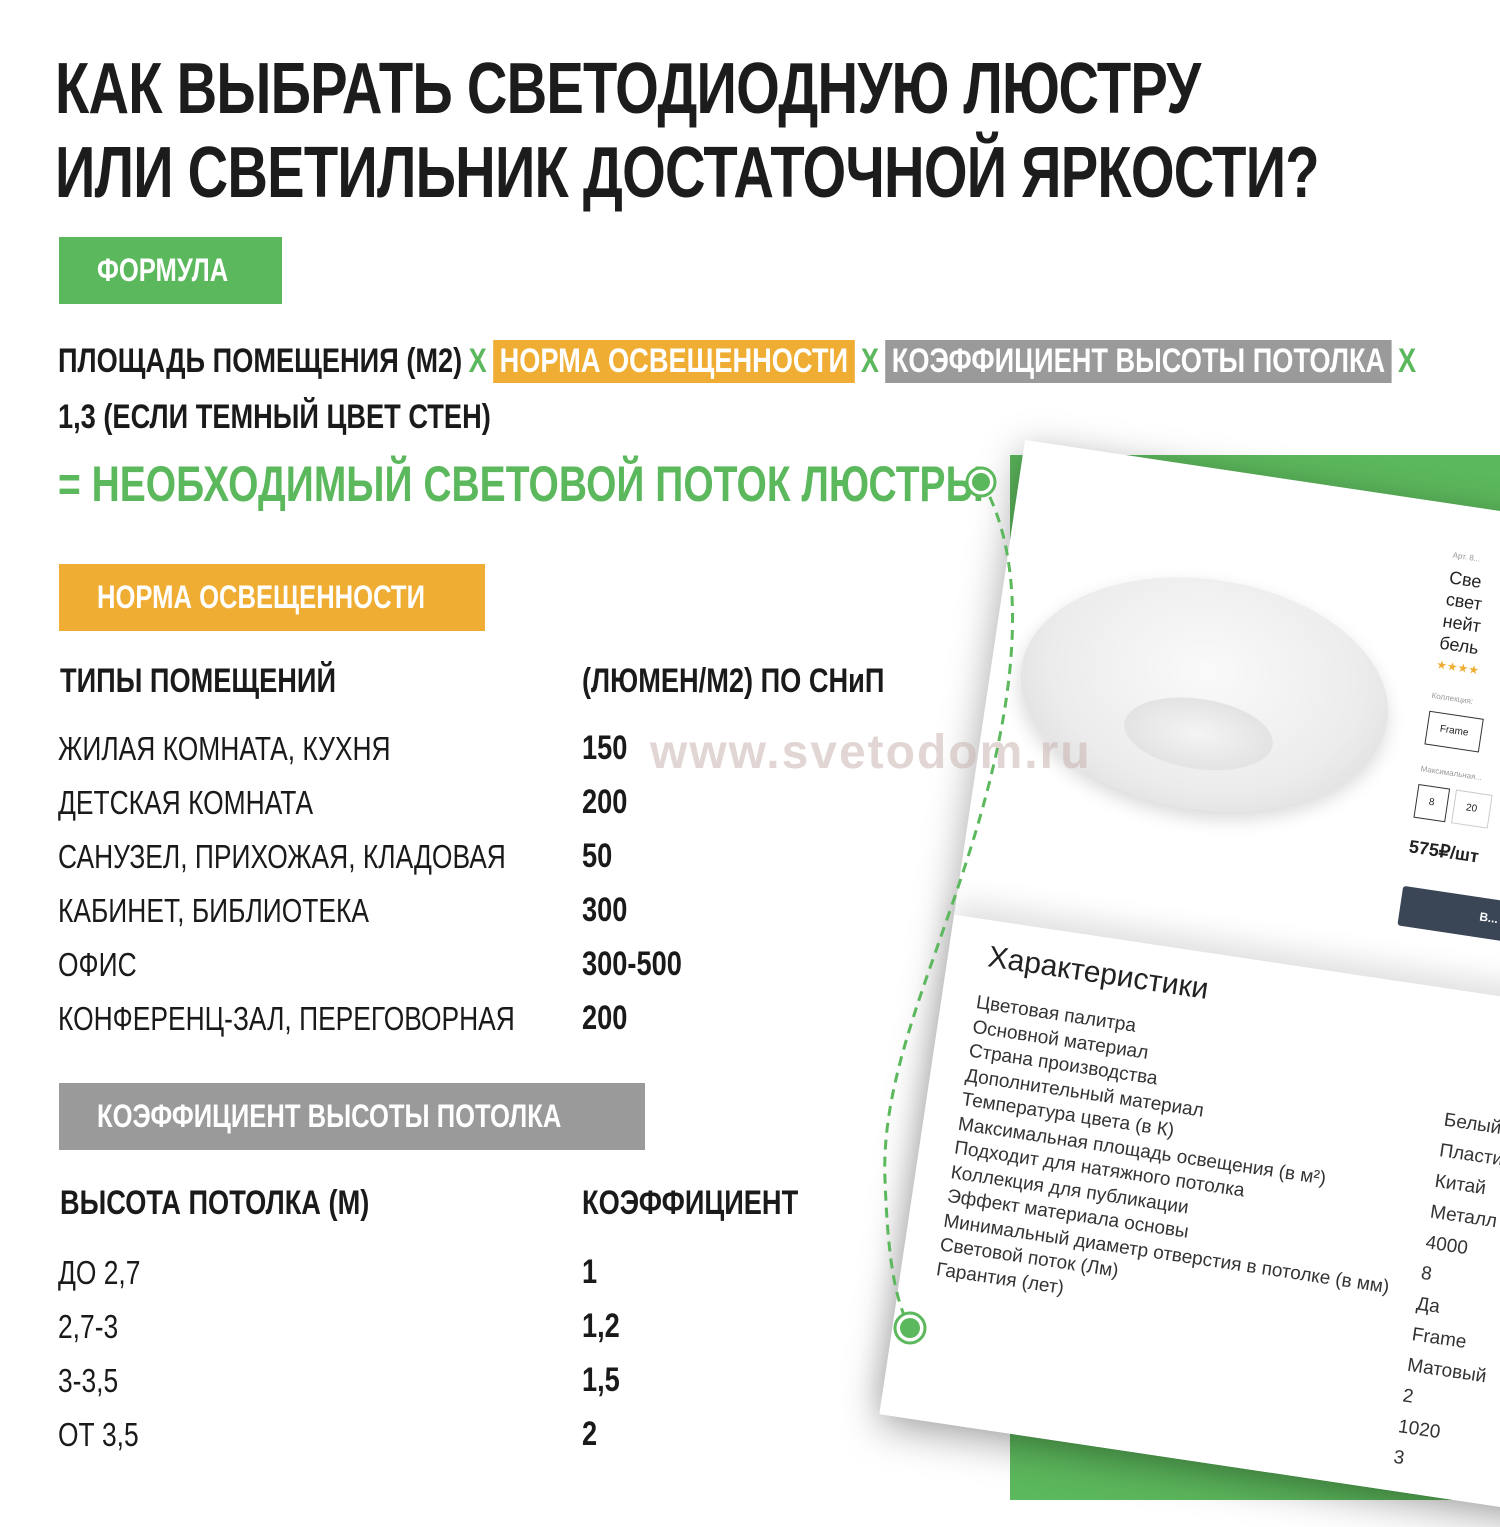  Describe the element at coordinates (214, 910) in the screenshot. I see `norm-row-type: КАБИНЕТ, БИБЛИОТЕКА` at that location.